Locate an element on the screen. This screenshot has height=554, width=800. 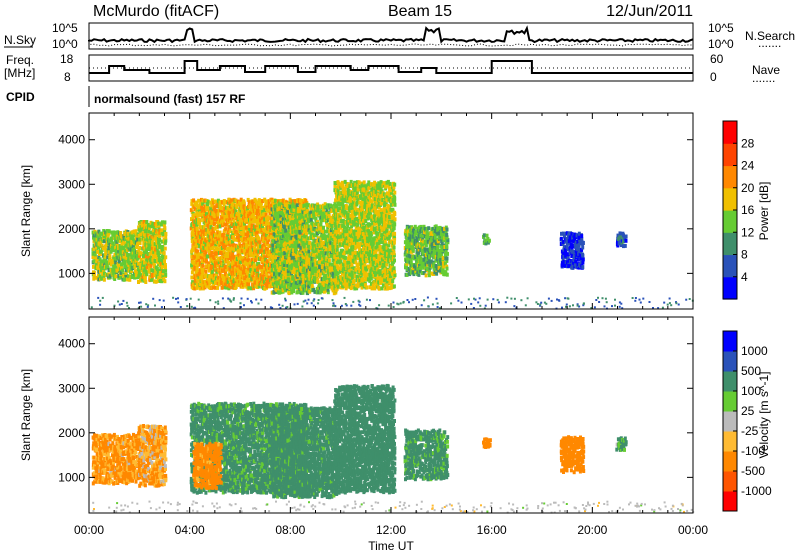
nave-label: Nave is located at coordinates (766, 70).